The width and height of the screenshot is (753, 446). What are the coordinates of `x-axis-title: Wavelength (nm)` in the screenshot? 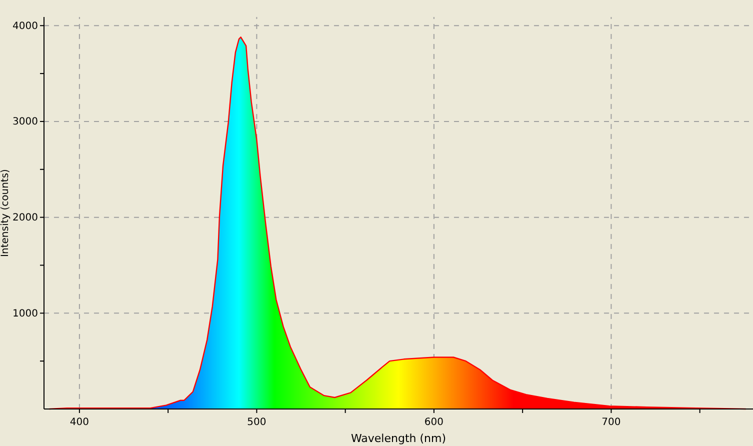 It's located at (398, 438).